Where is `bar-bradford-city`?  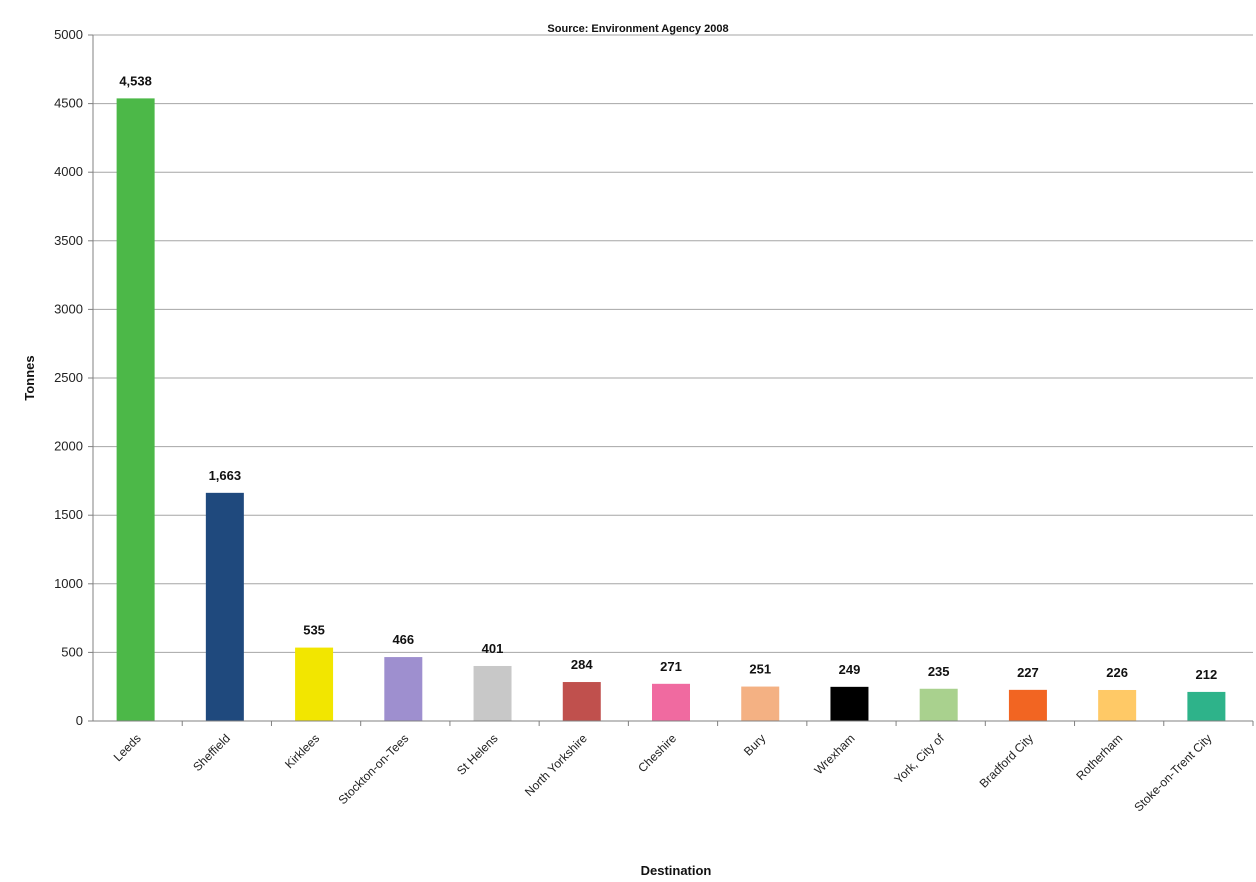 bar-bradford-city is located at coordinates (1027, 705).